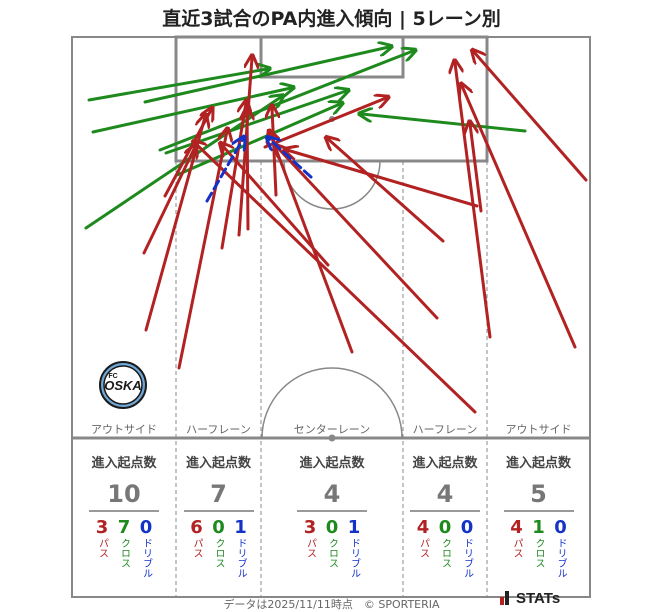 This screenshot has height=612, width=663. I want to click on chart-title: 直近3試合のPA内進入傾向 | 5レーン別, so click(331, 19).